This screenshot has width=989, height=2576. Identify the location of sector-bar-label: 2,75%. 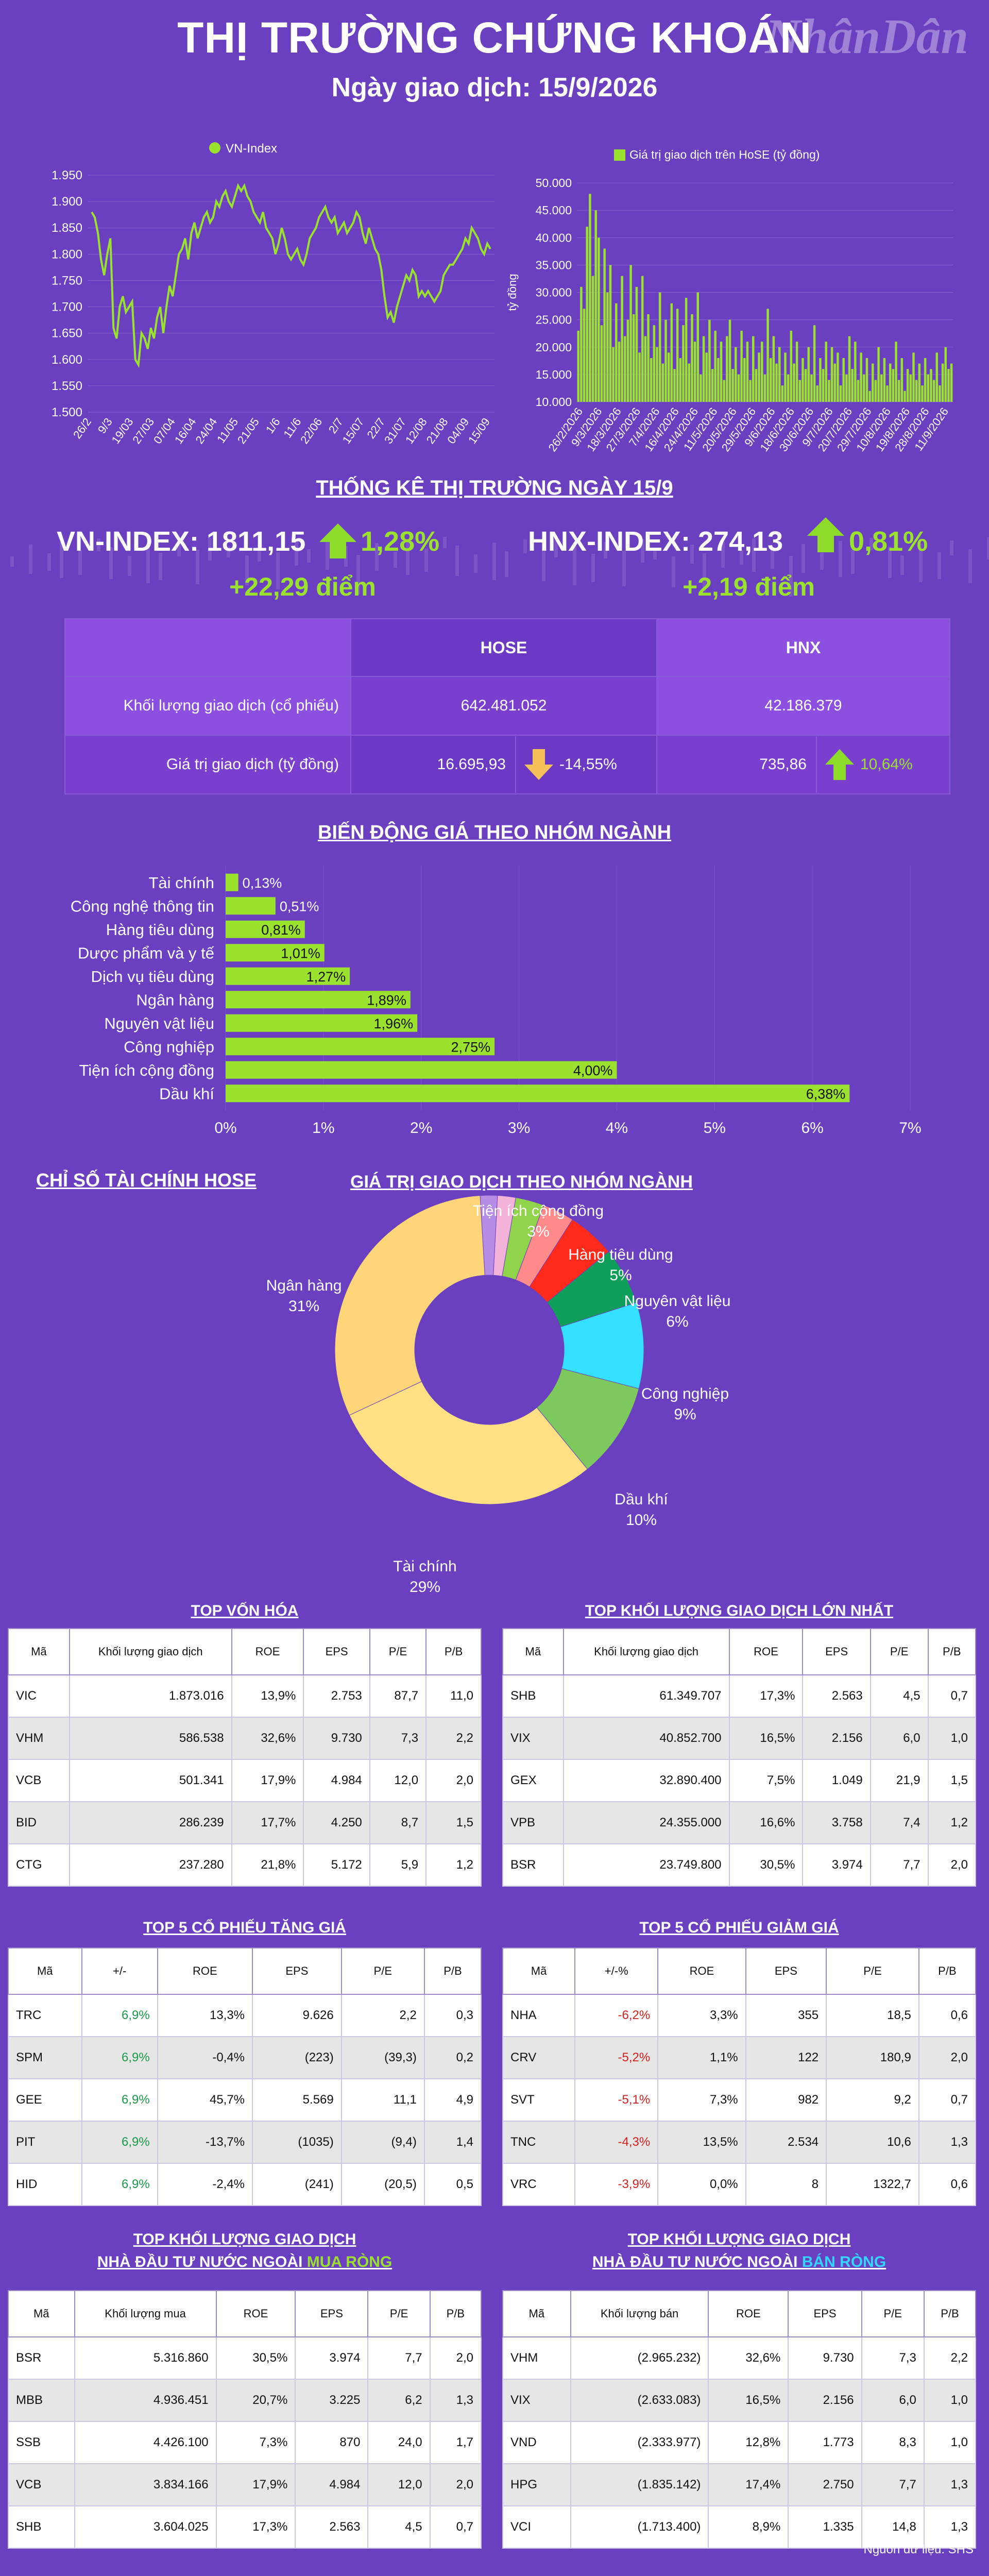
(471, 1047).